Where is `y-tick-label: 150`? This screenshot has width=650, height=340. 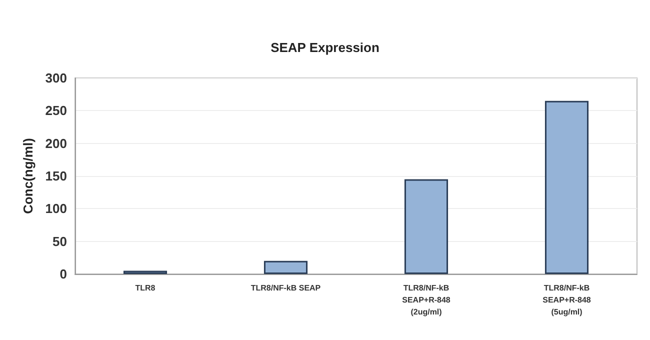 y-tick-label: 150 is located at coordinates (56, 176).